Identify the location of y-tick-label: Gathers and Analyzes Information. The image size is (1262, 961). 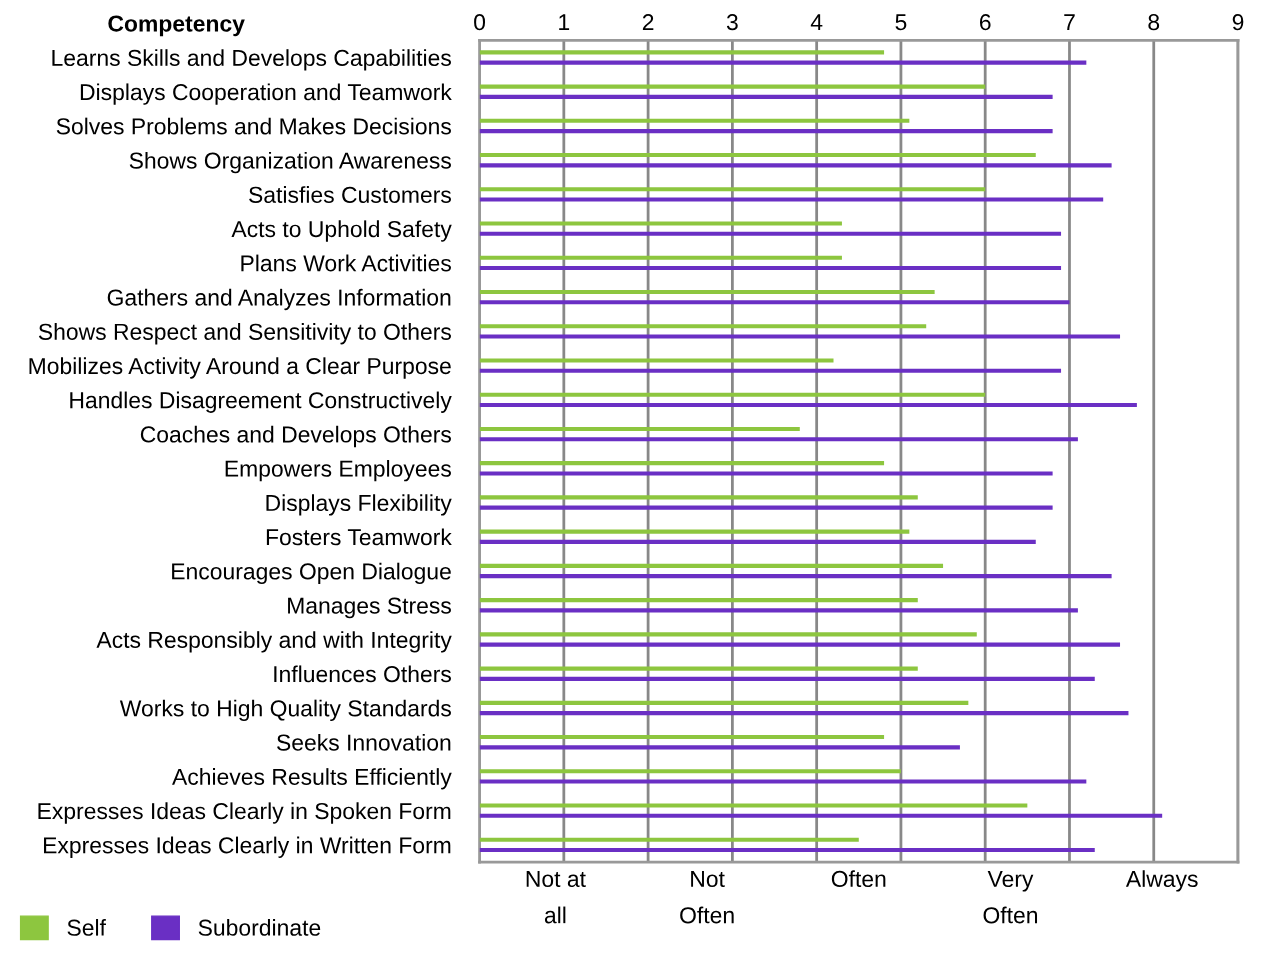
(279, 299).